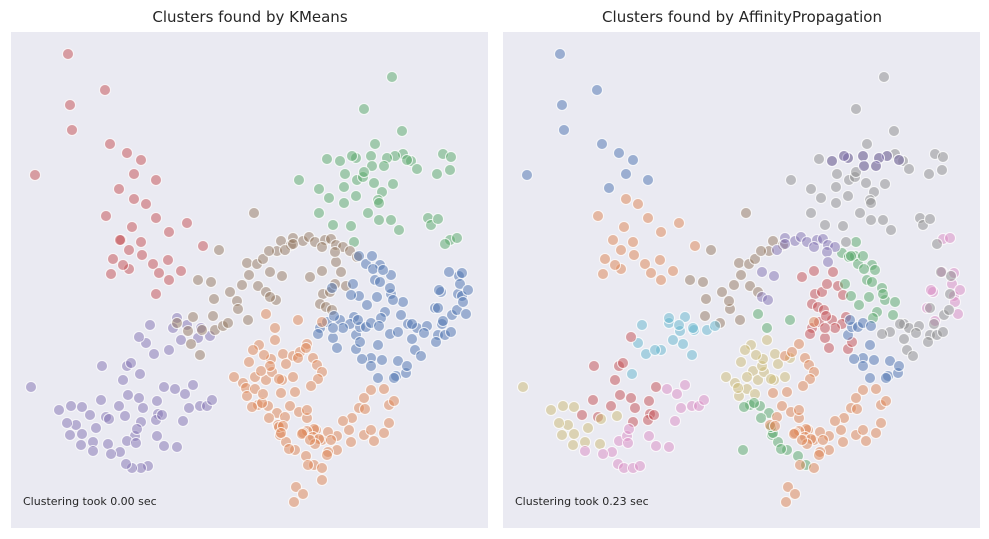 This screenshot has height=539, width=989. I want to click on chart-title: Clusters found by AffinityPropagation, so click(742, 17).